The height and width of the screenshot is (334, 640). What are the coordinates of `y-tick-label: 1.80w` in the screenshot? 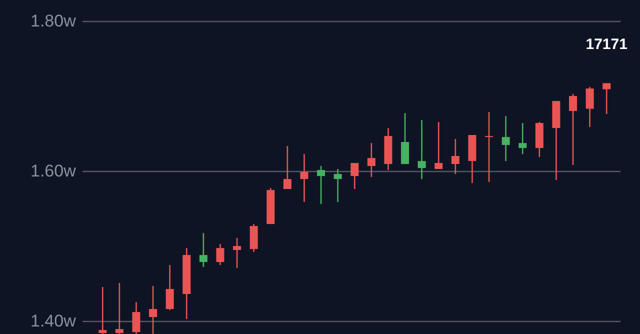 It's located at (53, 21).